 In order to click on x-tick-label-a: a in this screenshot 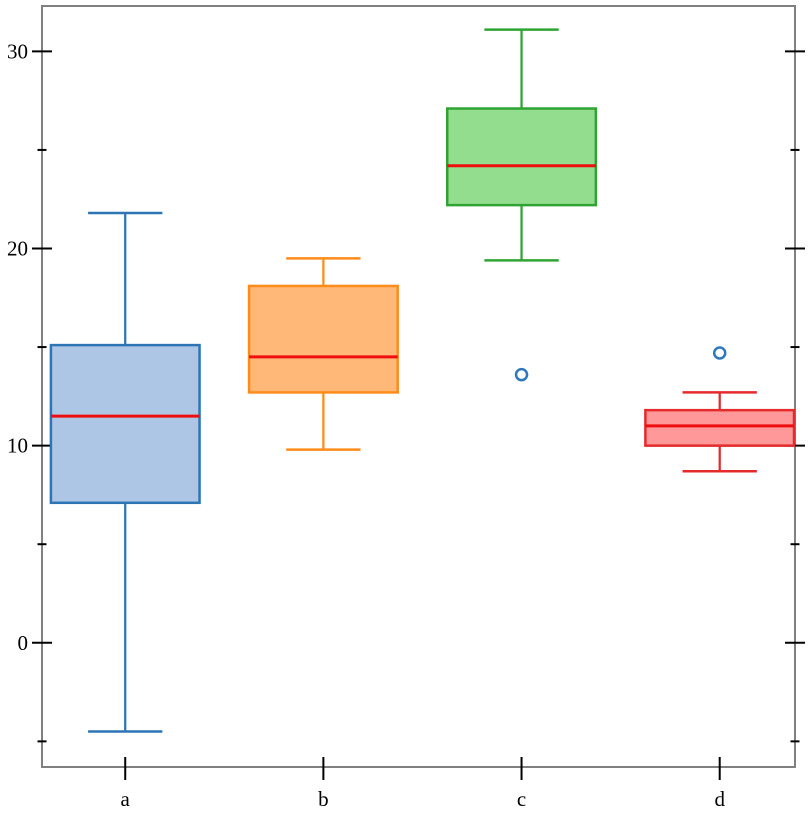, I will do `click(126, 799)`.